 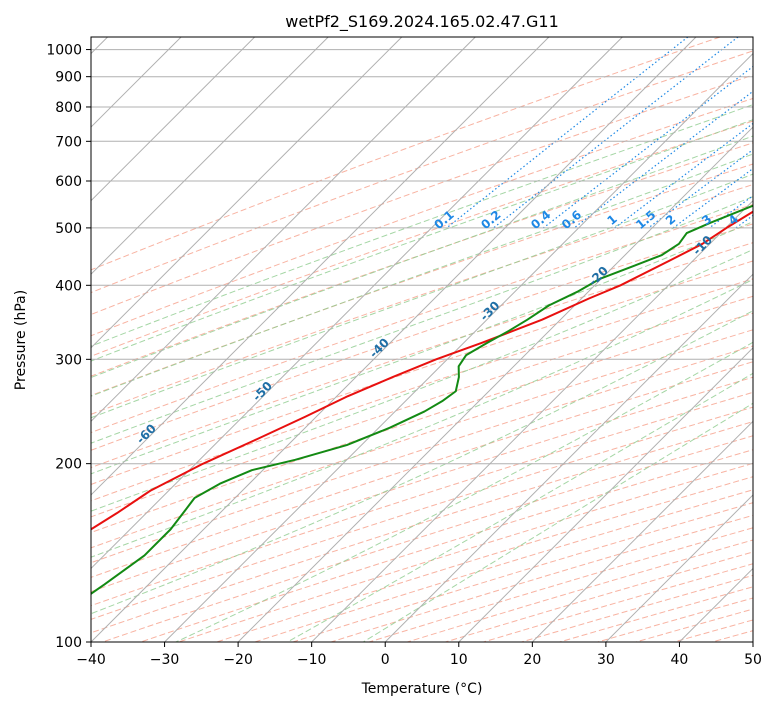 I want to click on chart-title: wetPf2_S169.2024.165.02.47.G11, so click(x=422, y=22).